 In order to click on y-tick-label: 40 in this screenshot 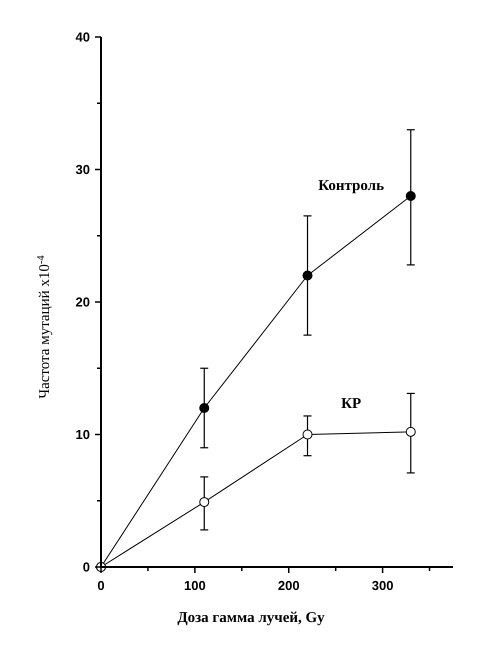, I will do `click(83, 37)`.